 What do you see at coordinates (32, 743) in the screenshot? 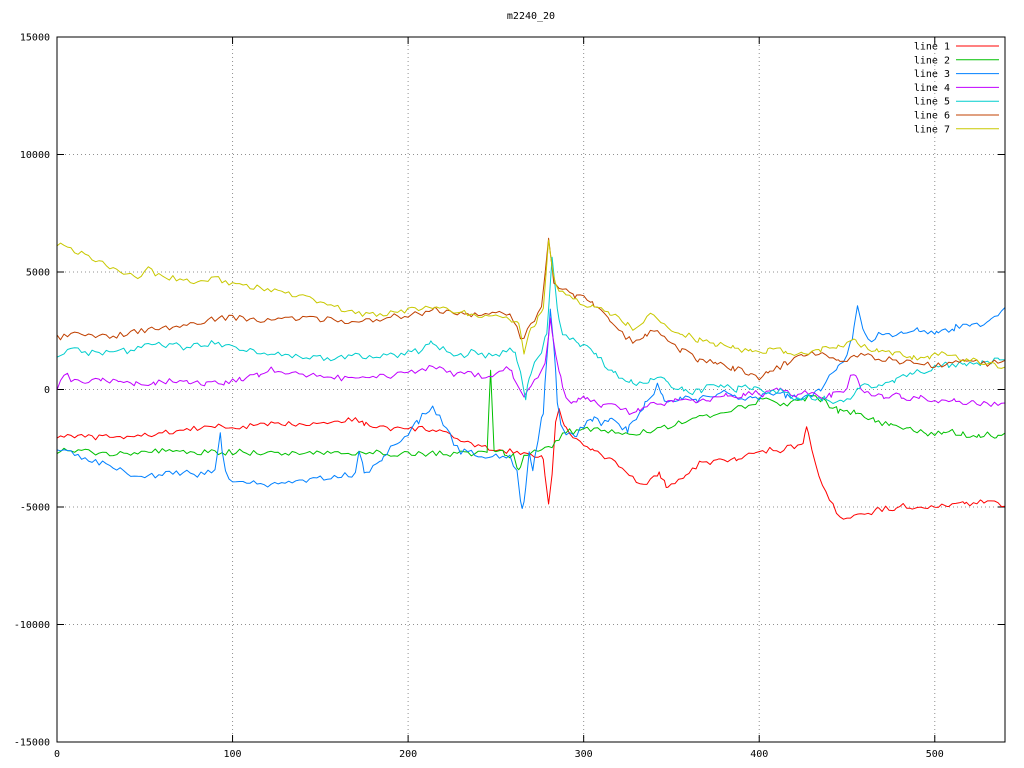
I see `y-tick-label: -15000` at bounding box center [32, 743].